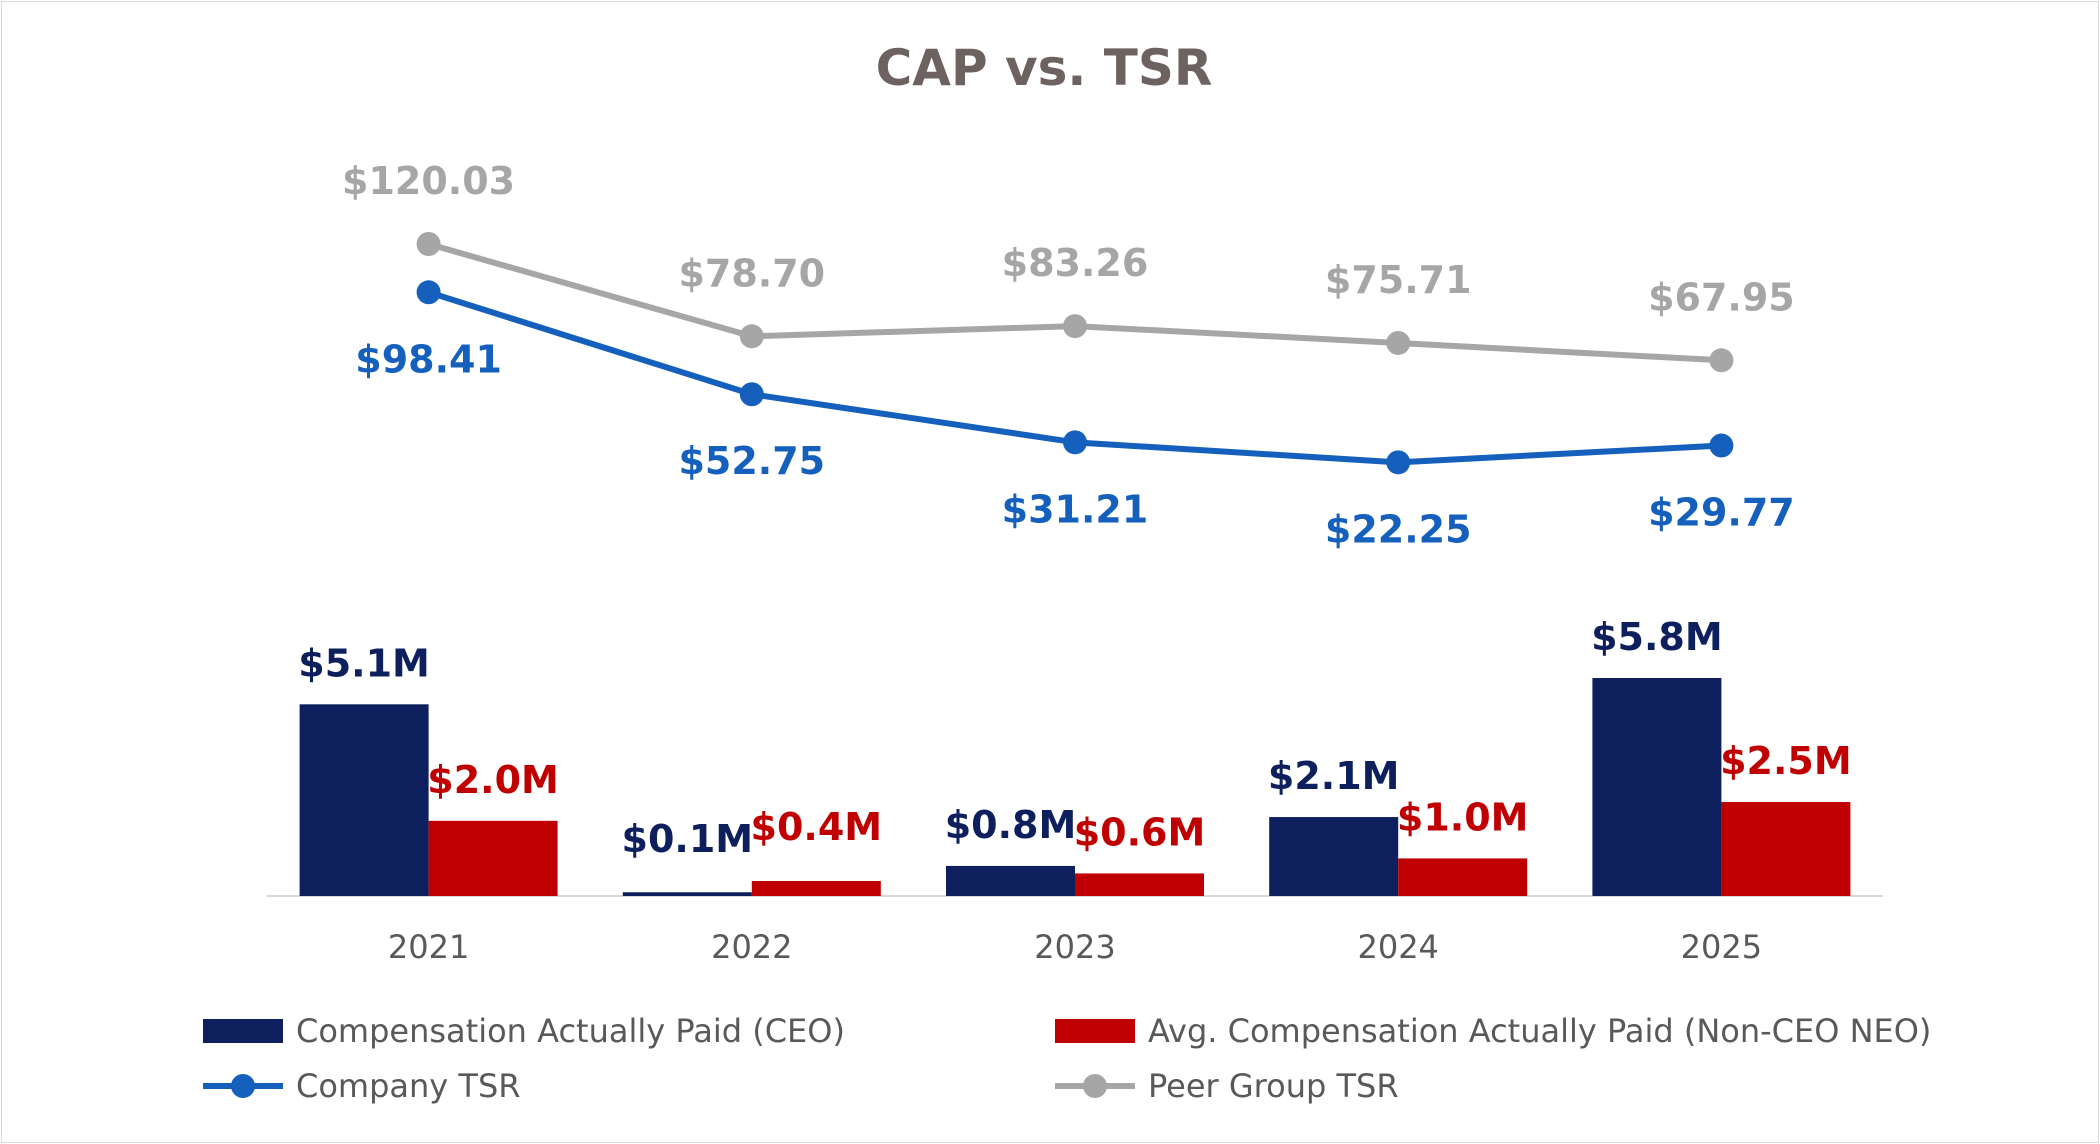  I want to click on x-tick-labels: 2021 2022 2023 2024 2025, so click(1075, 947).